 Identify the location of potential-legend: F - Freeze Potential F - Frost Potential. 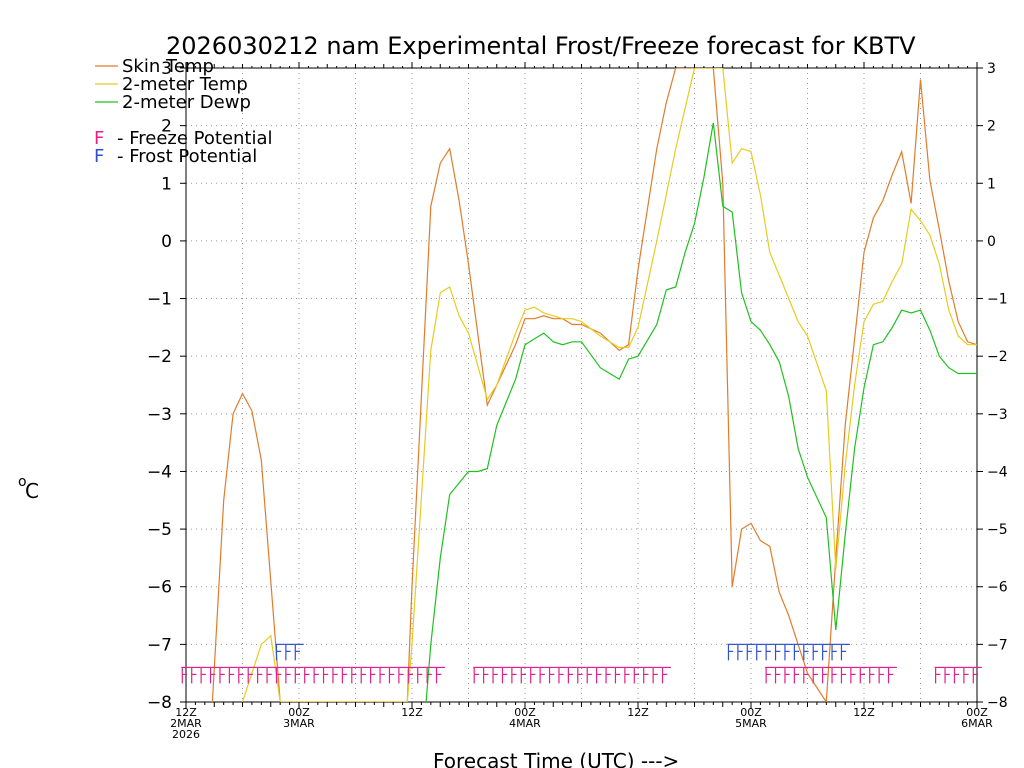
(183, 147).